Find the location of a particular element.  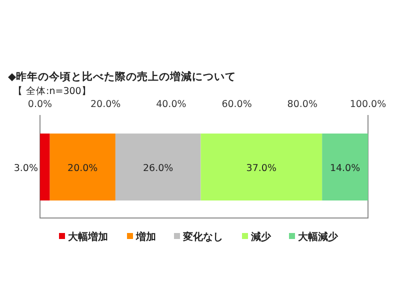

legend-label: 増加 is located at coordinates (145, 237).